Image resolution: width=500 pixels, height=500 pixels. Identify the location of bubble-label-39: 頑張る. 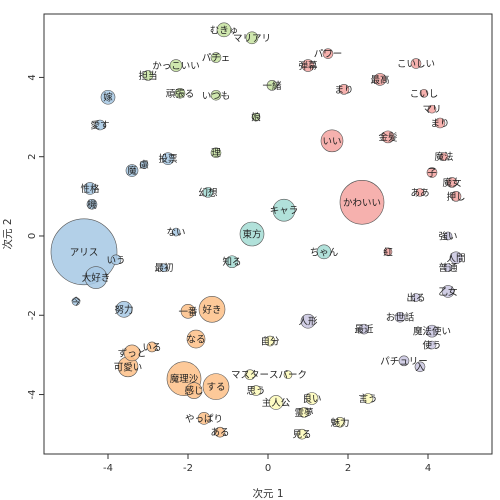
(180, 94).